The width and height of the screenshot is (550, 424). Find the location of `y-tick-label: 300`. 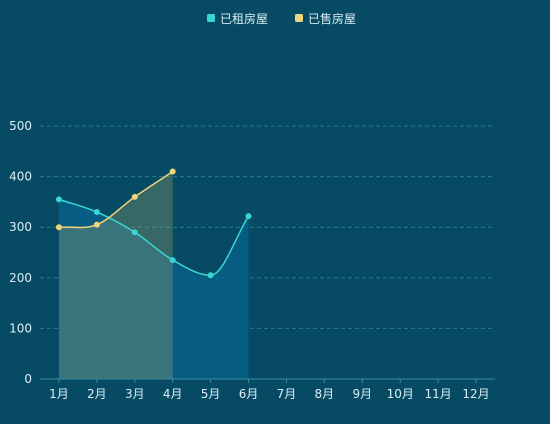

y-tick-label: 300 is located at coordinates (20, 227).